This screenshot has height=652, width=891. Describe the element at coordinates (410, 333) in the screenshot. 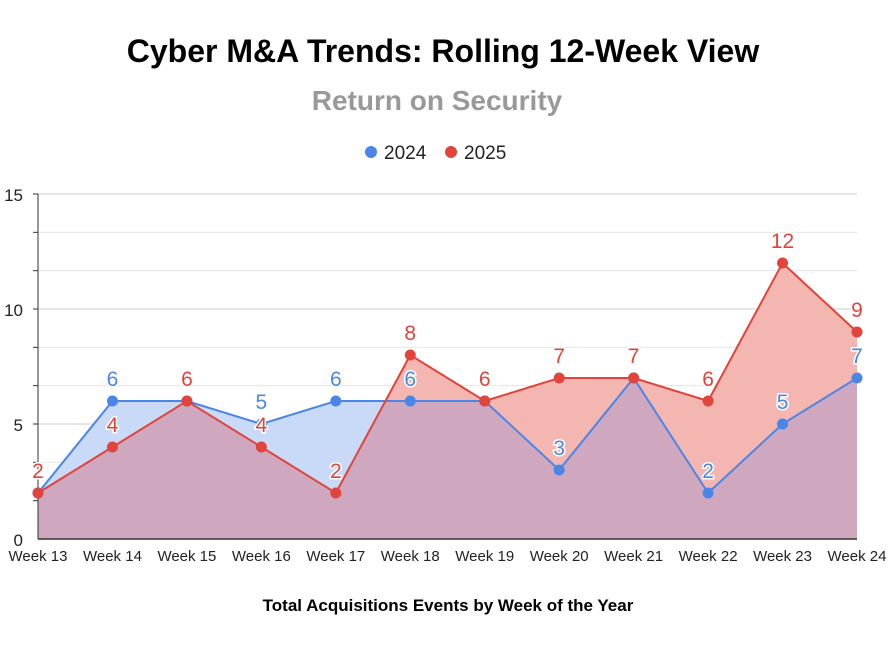

I see `data-label-2025: 8` at that location.